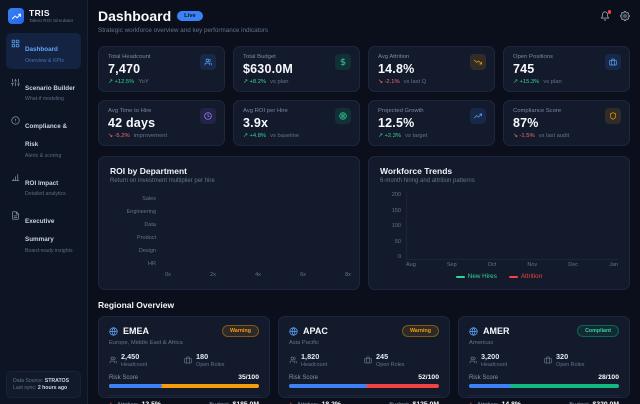 The width and height of the screenshot is (640, 404). What do you see at coordinates (512, 265) in the screenshot?
I see `trends-x-axis: Aug Sep Oct Nov Dec Jan` at bounding box center [512, 265].